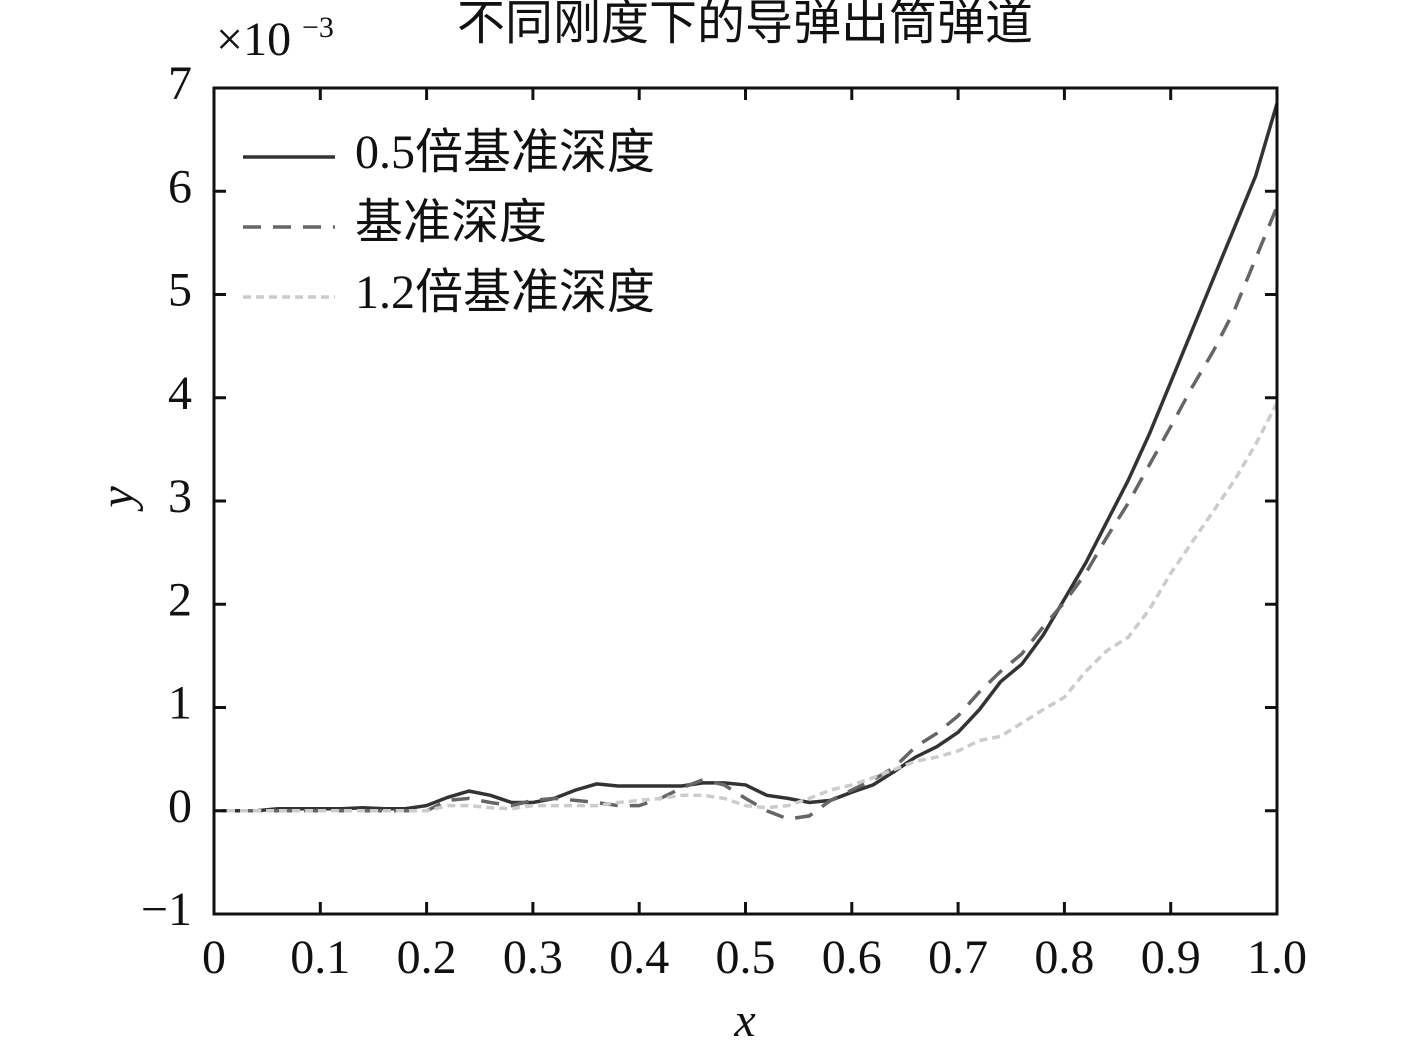  Describe the element at coordinates (1277, 957) in the screenshot. I see `x-tick-label: 1.0` at that location.